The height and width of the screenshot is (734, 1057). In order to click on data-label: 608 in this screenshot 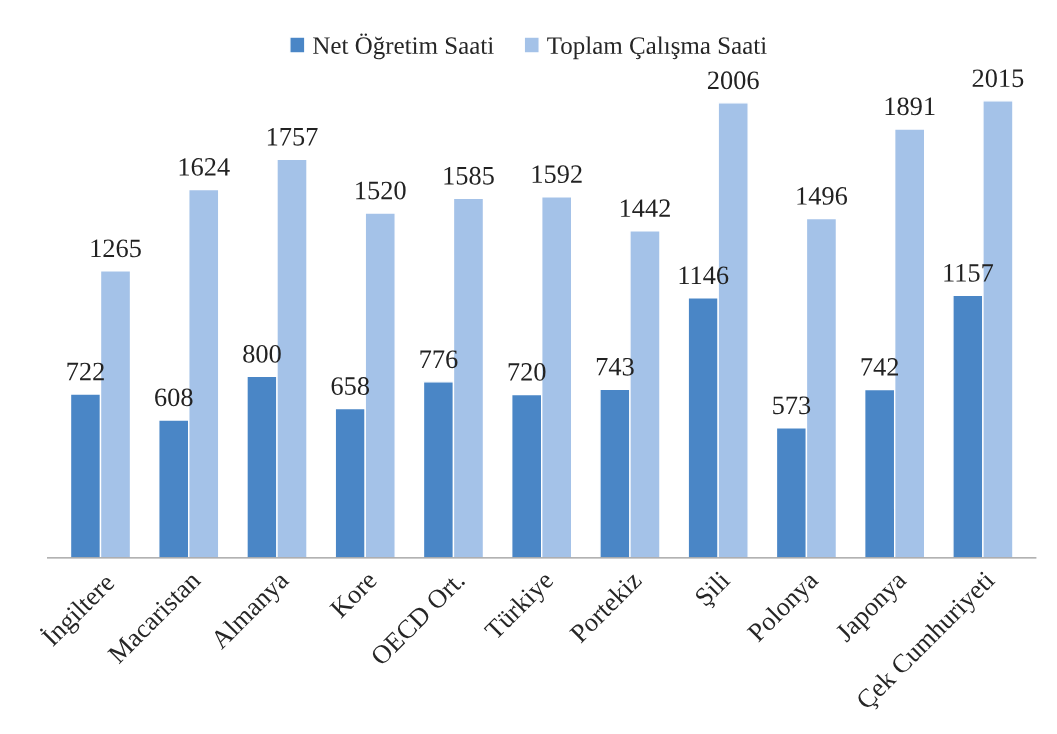, I will do `click(174, 397)`.